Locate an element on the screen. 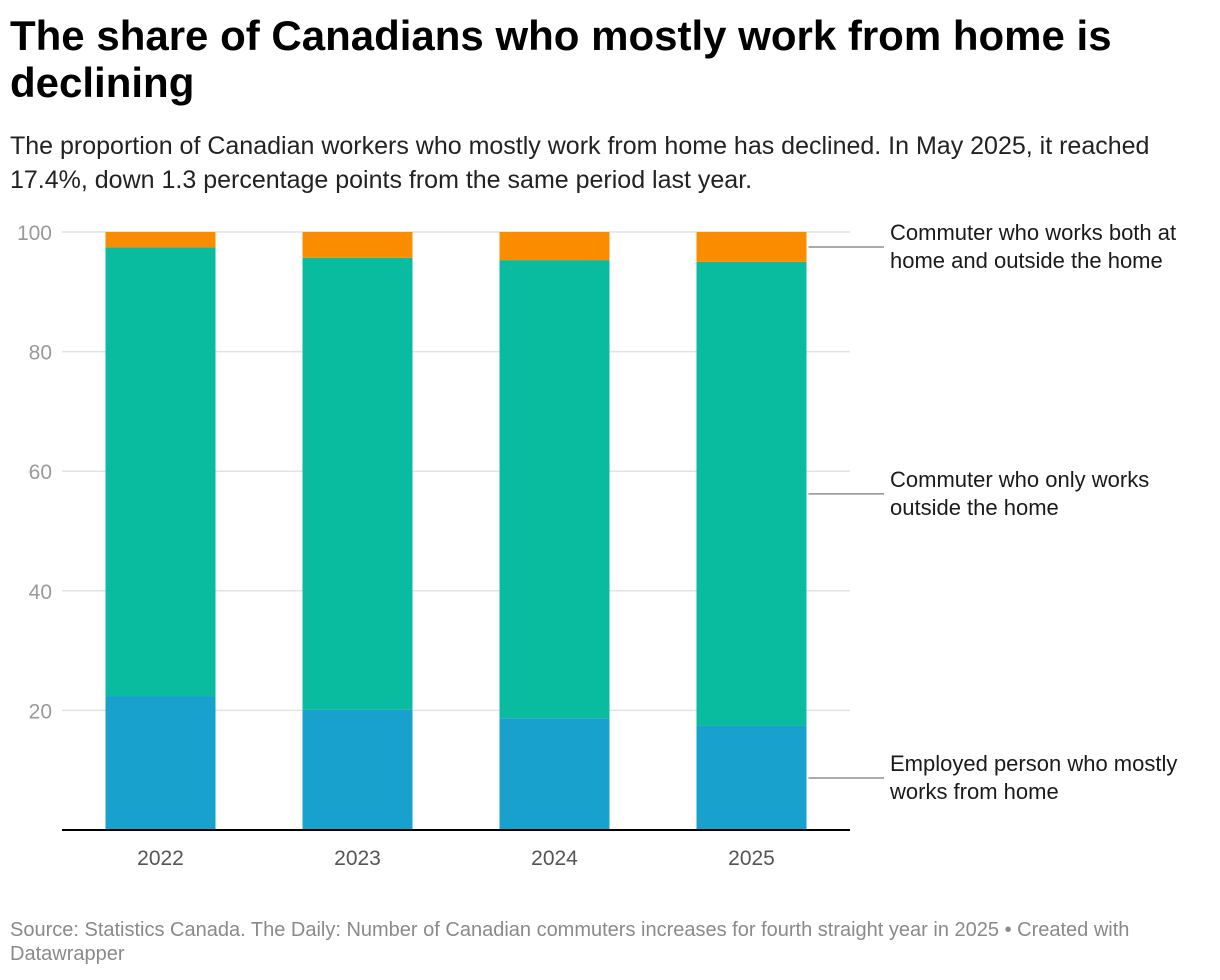  x-tick-label: 2024 is located at coordinates (554, 858).